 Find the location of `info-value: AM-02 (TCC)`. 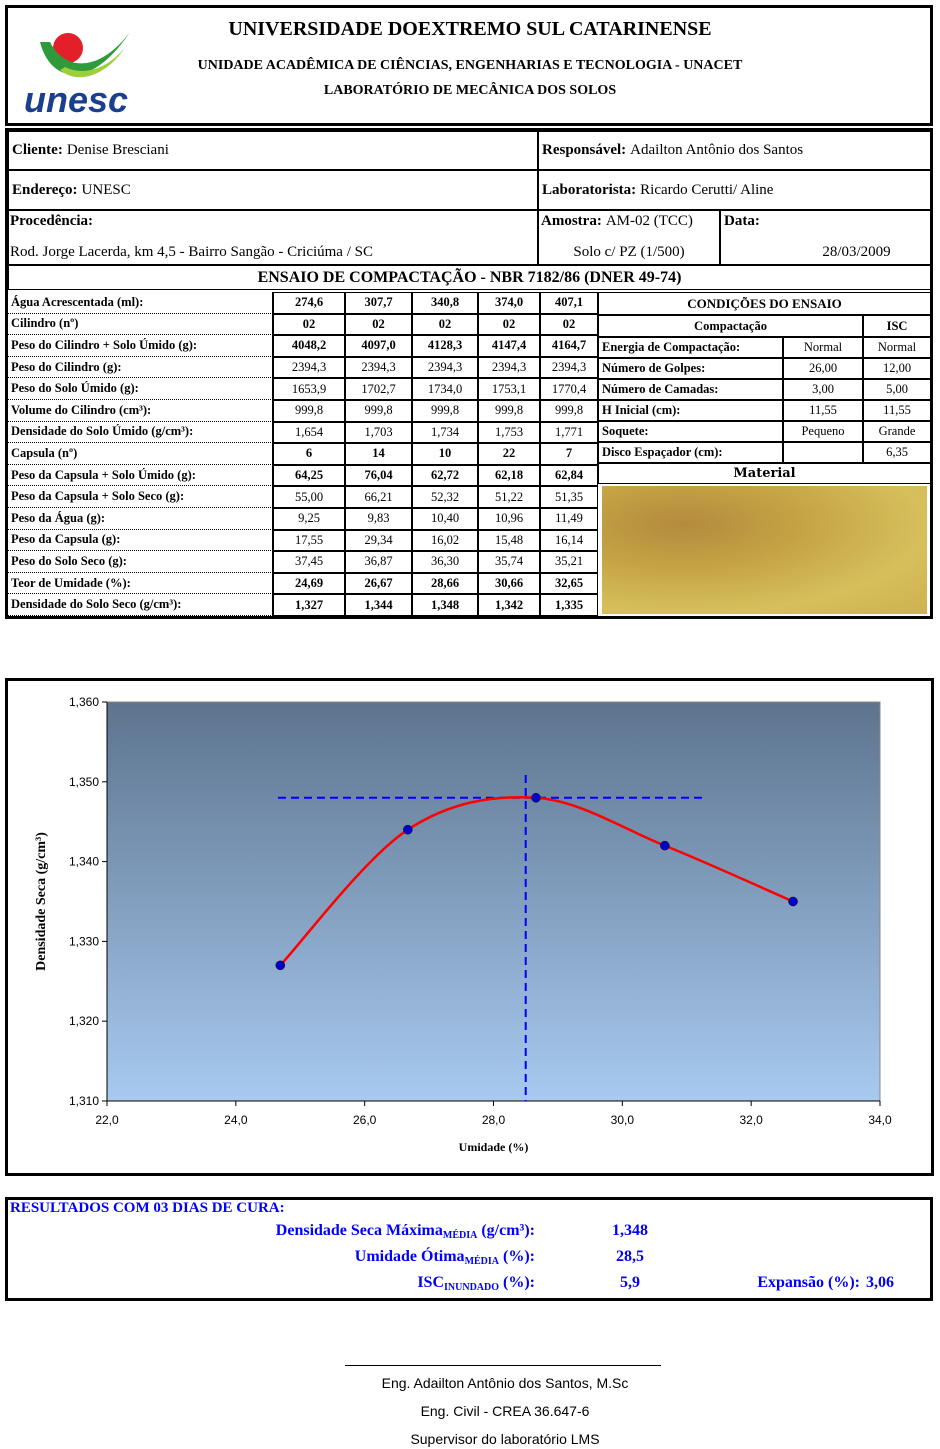

info-value: AM-02 (TCC) is located at coordinates (649, 221).